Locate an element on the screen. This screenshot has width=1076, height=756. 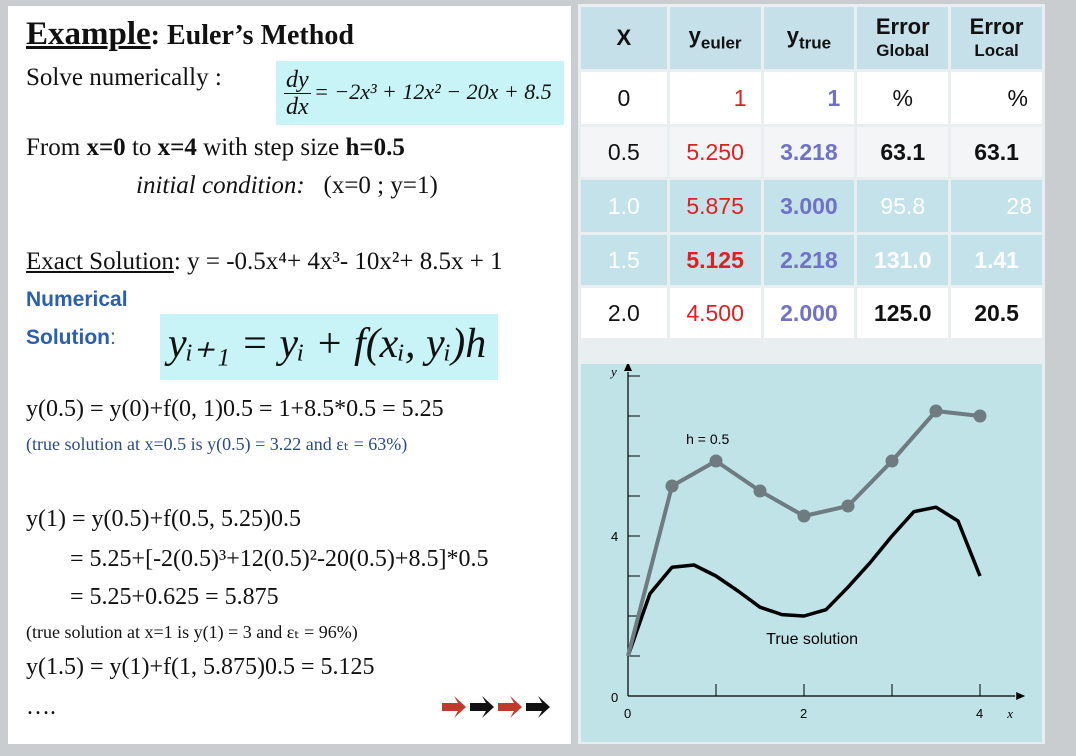
solution-label: Solution: is located at coordinates (71, 337).